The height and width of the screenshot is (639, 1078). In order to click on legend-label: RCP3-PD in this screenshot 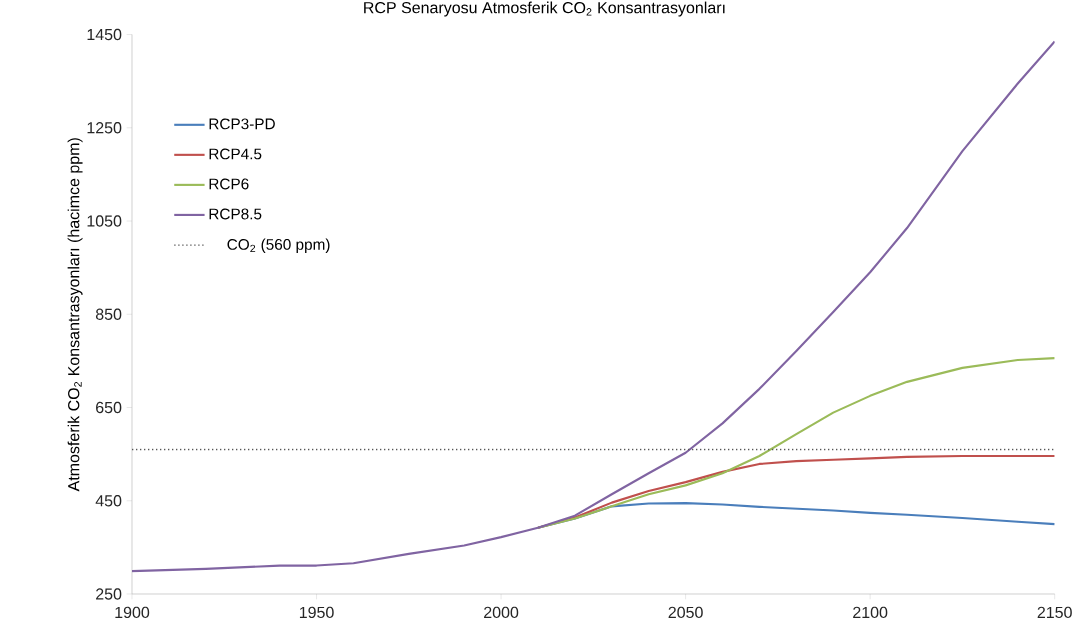, I will do `click(242, 124)`.